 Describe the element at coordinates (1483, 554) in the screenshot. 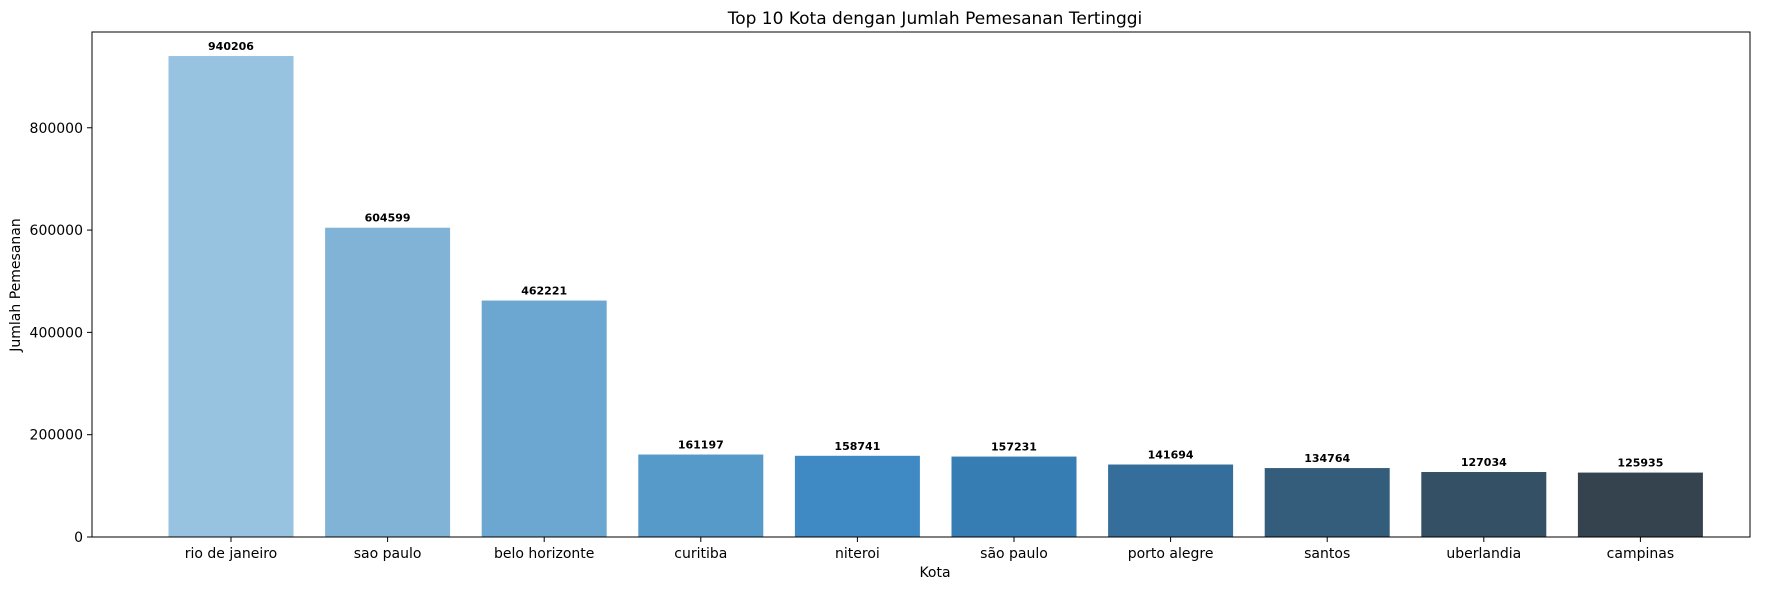

I see `x-tick-label: uberlandia` at that location.